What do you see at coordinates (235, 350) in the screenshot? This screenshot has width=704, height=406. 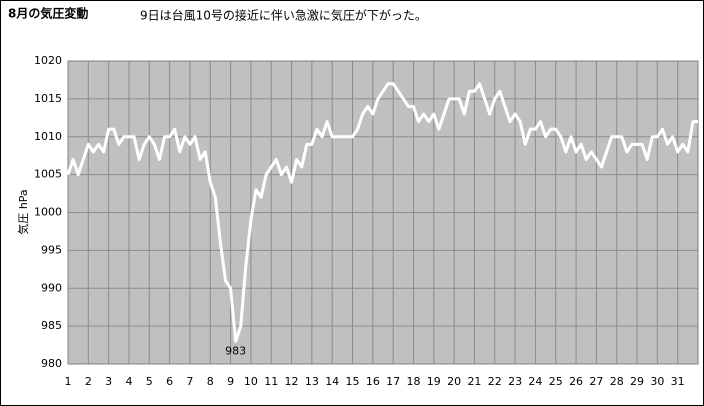 I see `annotation: 983` at bounding box center [235, 350].